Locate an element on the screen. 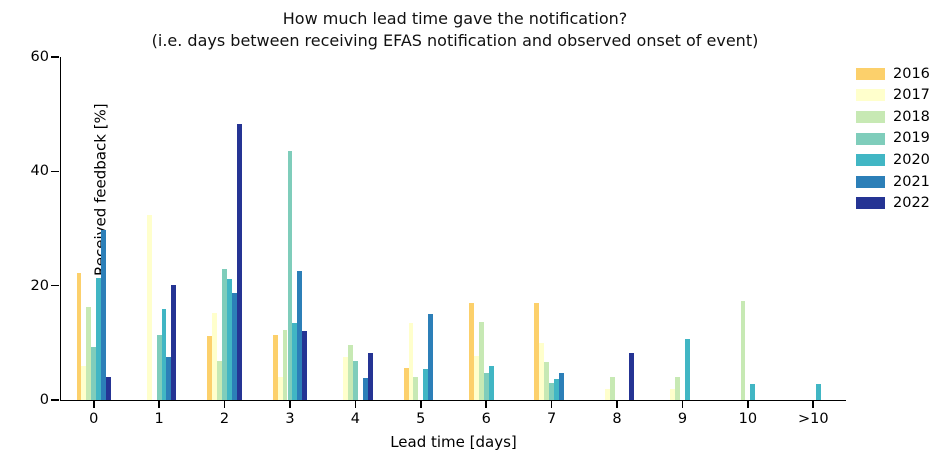  x-tick-label: 0 is located at coordinates (94, 419).